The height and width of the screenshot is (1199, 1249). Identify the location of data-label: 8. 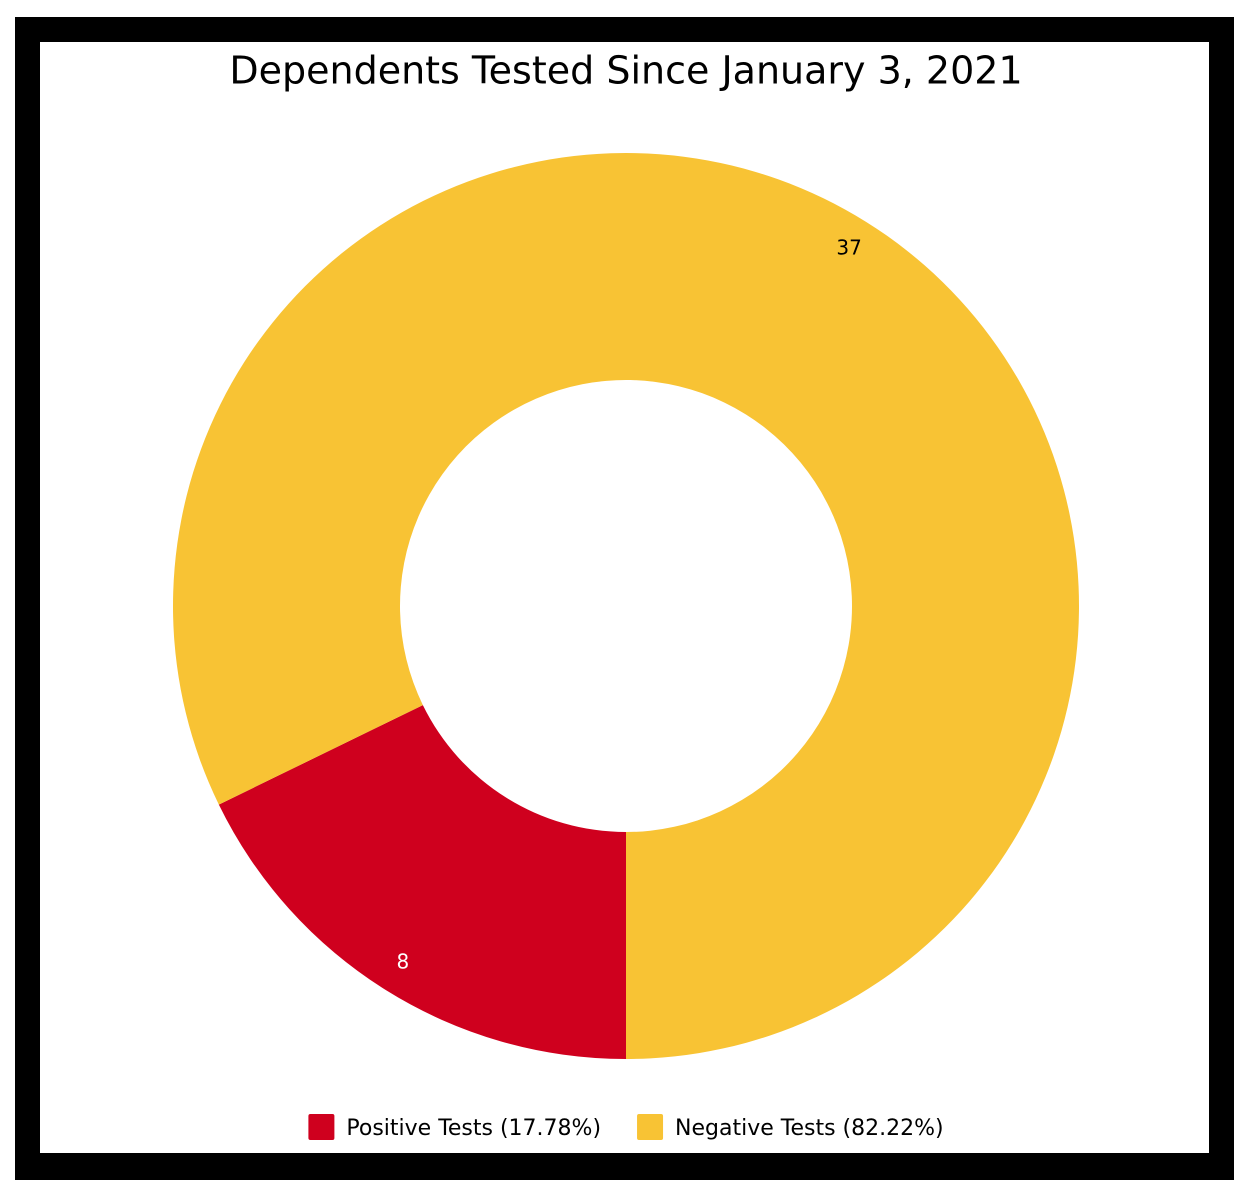
(403, 962).